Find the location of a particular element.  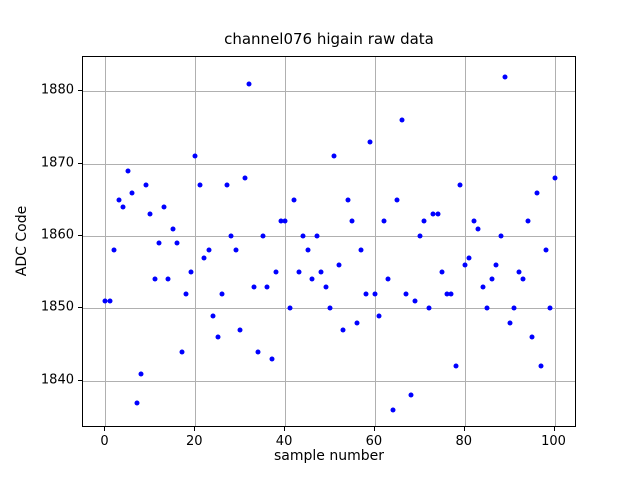

y-tick-label: 1880 is located at coordinates (57, 90).